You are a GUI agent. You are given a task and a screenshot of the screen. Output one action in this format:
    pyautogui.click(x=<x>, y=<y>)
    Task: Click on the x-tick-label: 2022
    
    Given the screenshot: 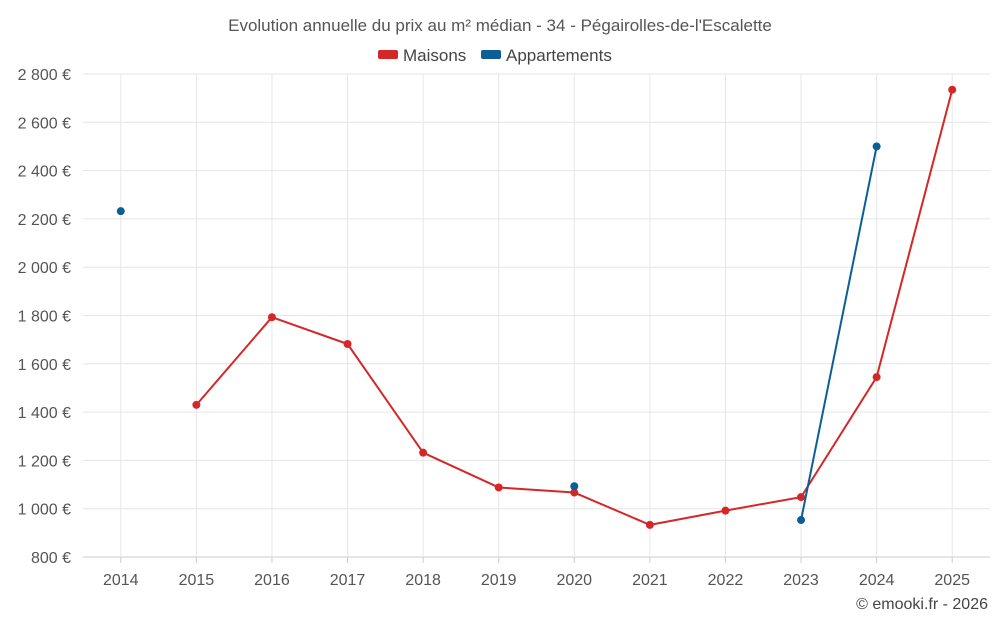 What is the action you would take?
    pyautogui.click(x=726, y=580)
    